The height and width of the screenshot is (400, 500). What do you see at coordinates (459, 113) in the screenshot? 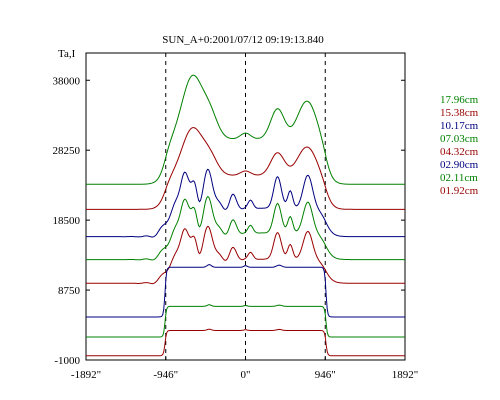
I see `legend-entry: 15.38cm` at bounding box center [459, 113].